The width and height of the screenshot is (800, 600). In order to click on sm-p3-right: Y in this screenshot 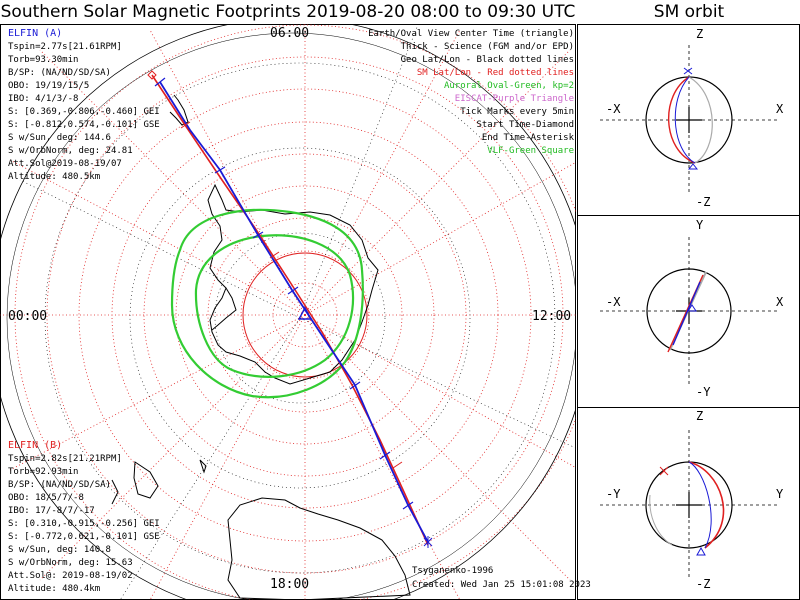, I will do `click(780, 494)`.